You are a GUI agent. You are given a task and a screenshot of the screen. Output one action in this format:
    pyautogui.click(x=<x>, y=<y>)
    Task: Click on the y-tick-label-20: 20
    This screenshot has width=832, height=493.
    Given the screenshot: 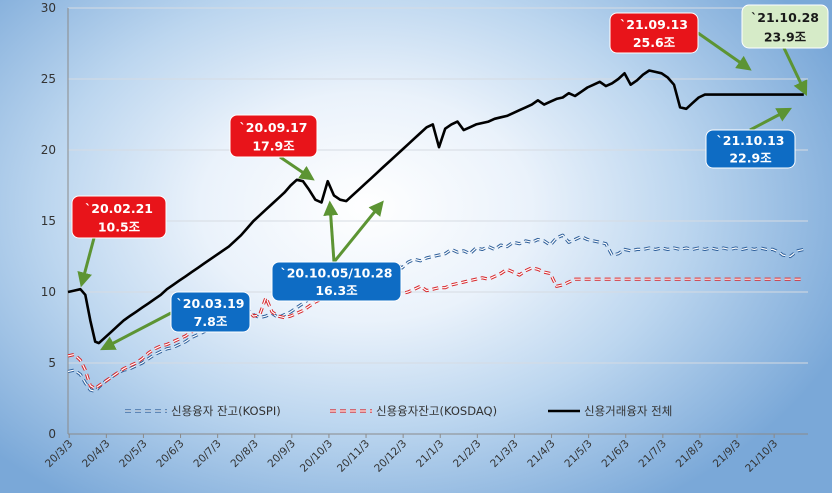 What is the action you would take?
    pyautogui.click(x=48, y=150)
    